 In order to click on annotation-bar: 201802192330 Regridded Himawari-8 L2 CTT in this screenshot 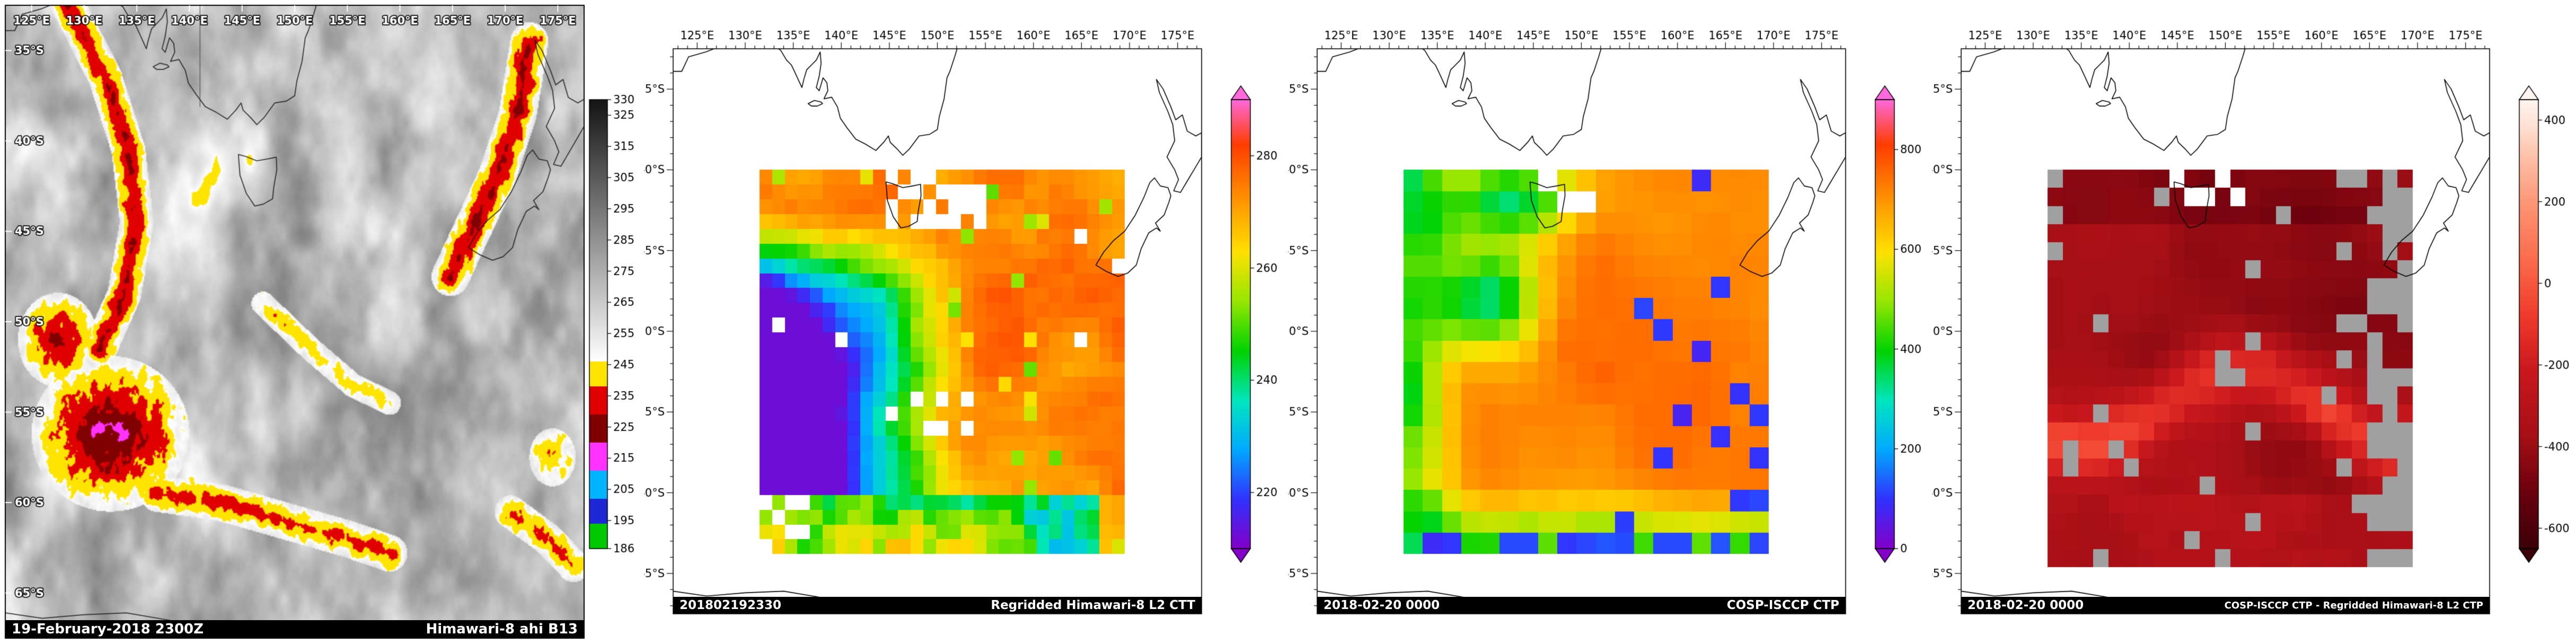, I will do `click(937, 605)`.